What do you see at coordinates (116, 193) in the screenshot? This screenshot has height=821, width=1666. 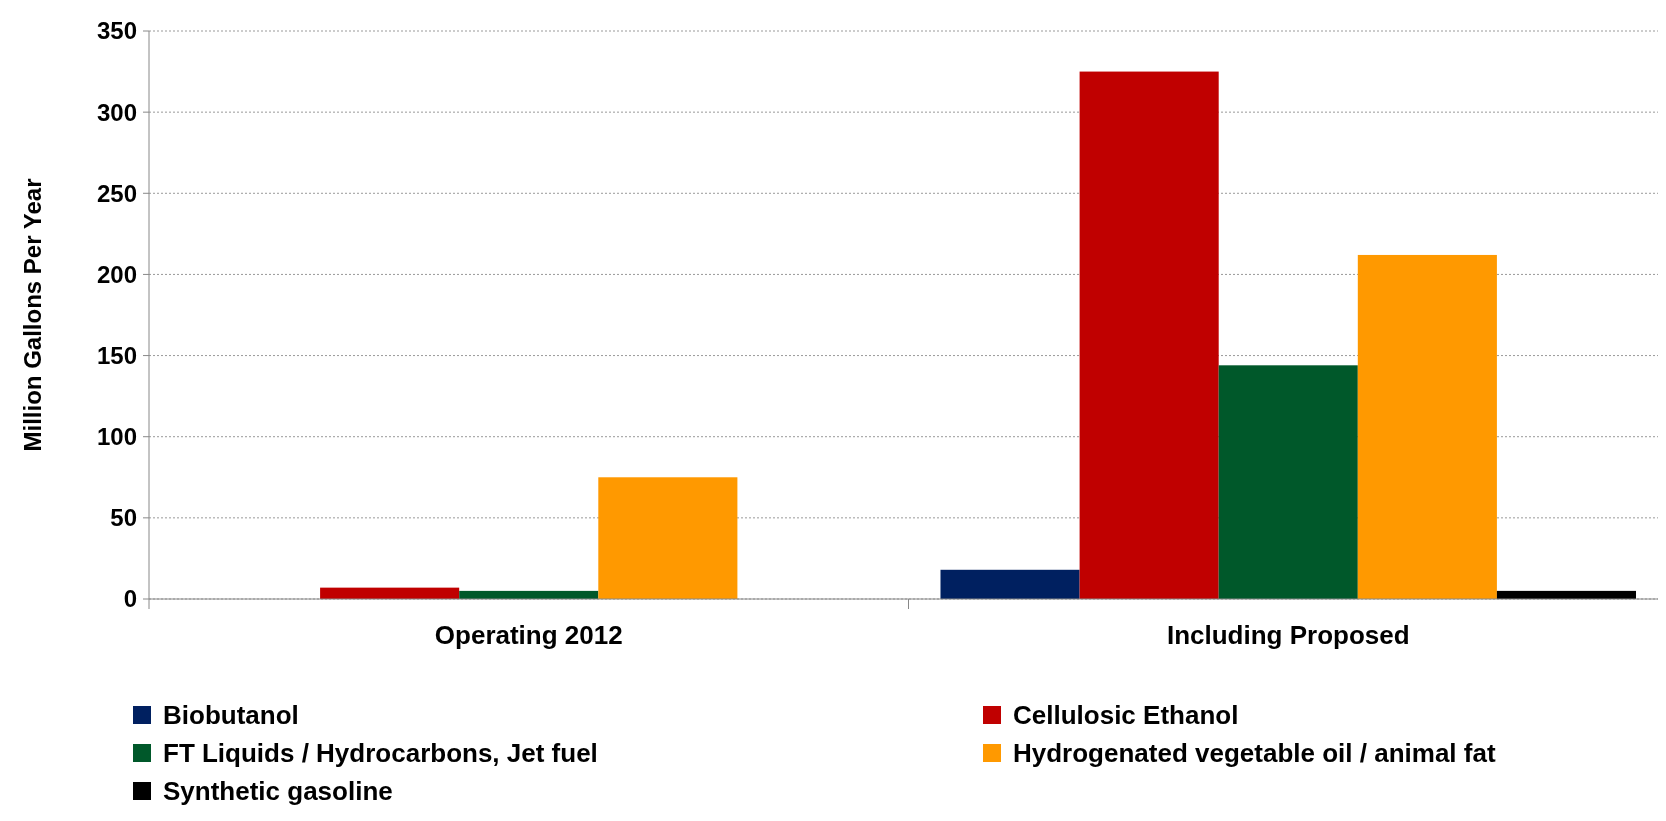 I see `y-tick-label: 250` at bounding box center [116, 193].